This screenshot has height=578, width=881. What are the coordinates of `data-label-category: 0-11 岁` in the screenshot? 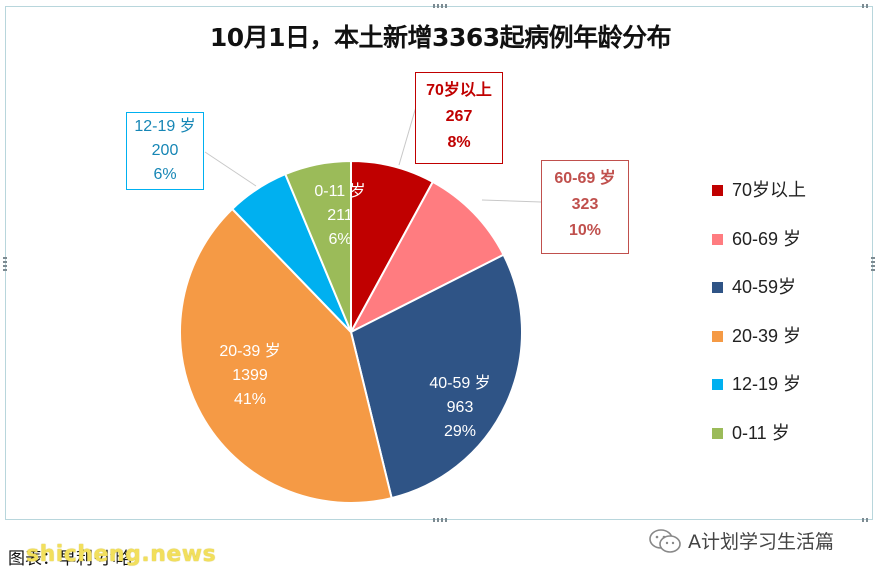 It's located at (340, 191).